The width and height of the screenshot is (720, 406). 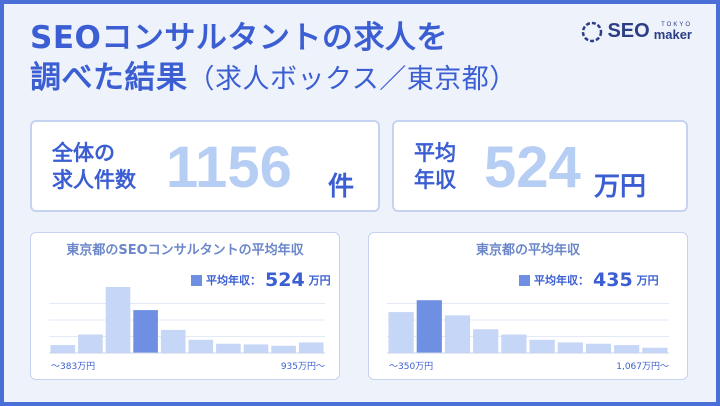 What do you see at coordinates (628, 31) in the screenshot?
I see `logo-seo-text: SEO` at bounding box center [628, 31].